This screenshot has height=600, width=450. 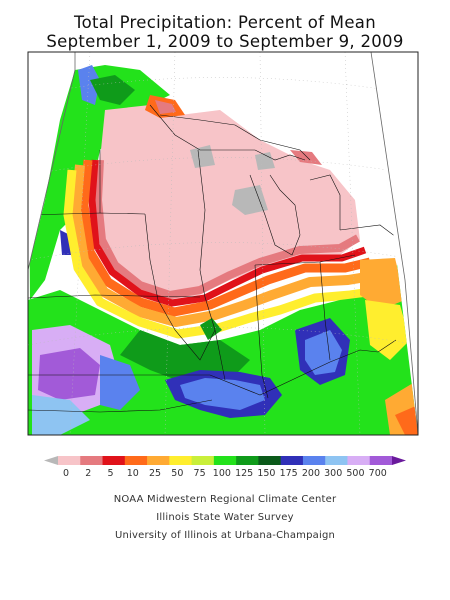 I want to click on legend-arrow-right, so click(x=399, y=460).